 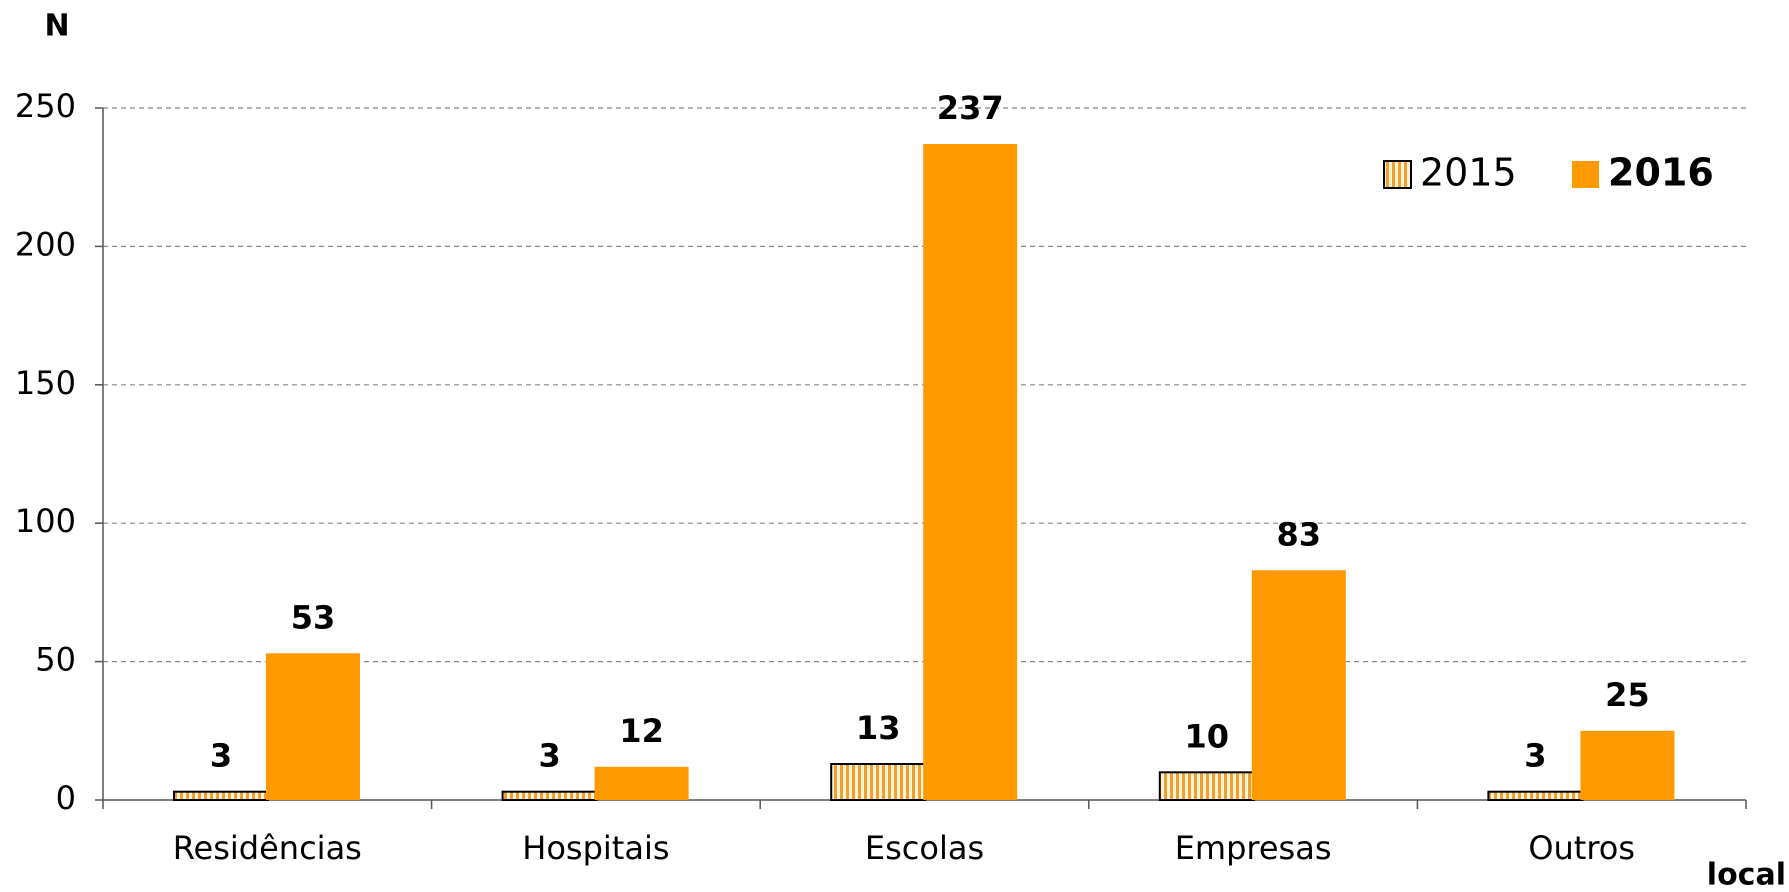 What do you see at coordinates (878, 728) in the screenshot?
I see `data-label: 13` at bounding box center [878, 728].